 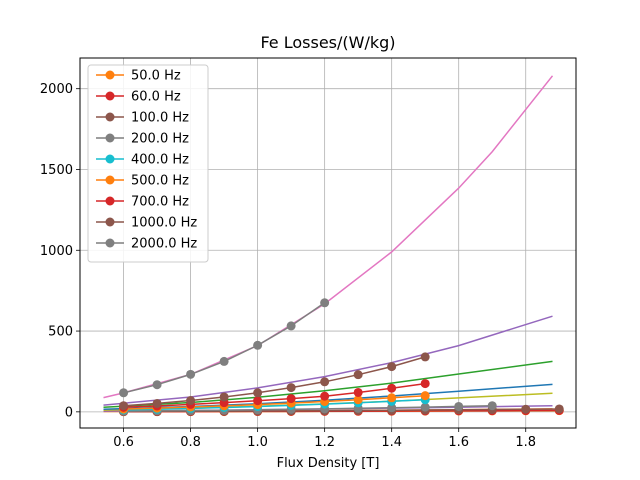 I want to click on x-axis-ticks: 0.6 0.8 1.0 1.2 1.4 1.6 1.8, so click(x=324, y=439).